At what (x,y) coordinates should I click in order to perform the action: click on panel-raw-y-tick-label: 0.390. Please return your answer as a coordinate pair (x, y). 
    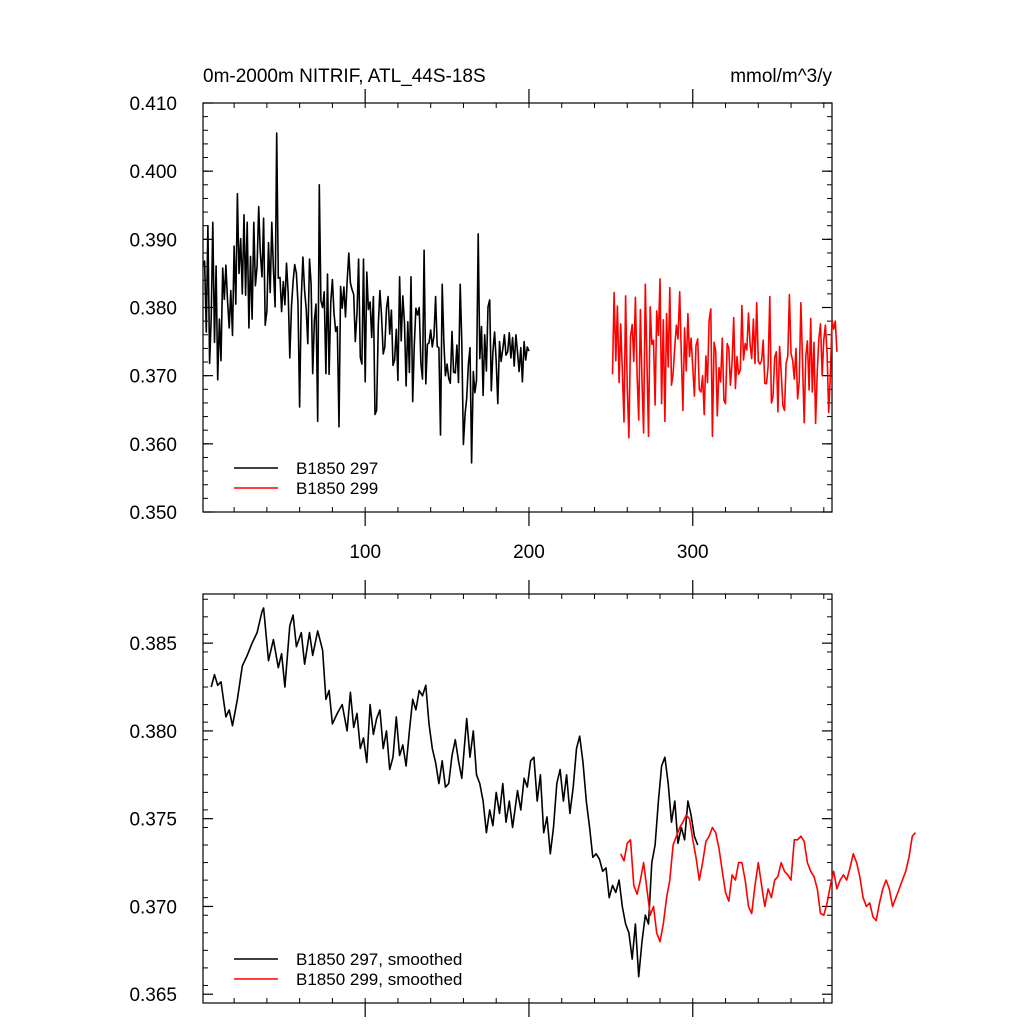
    Looking at the image, I should click on (153, 240).